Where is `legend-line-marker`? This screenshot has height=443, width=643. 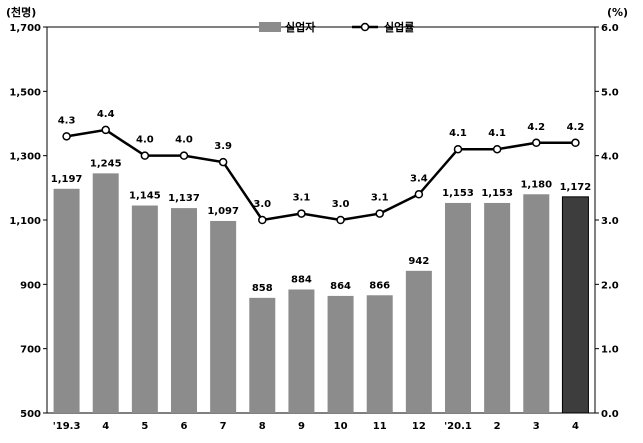 legend-line-marker is located at coordinates (365, 27).